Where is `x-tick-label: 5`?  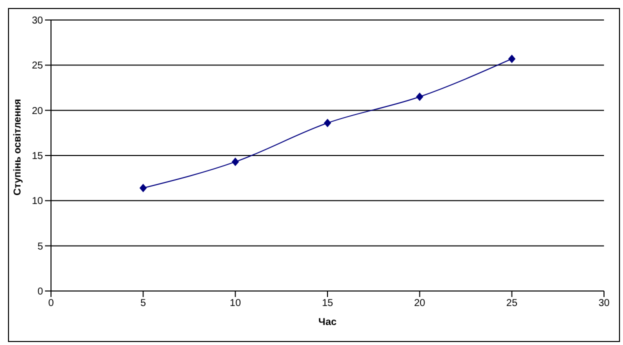
x-tick-label: 5 is located at coordinates (143, 304).